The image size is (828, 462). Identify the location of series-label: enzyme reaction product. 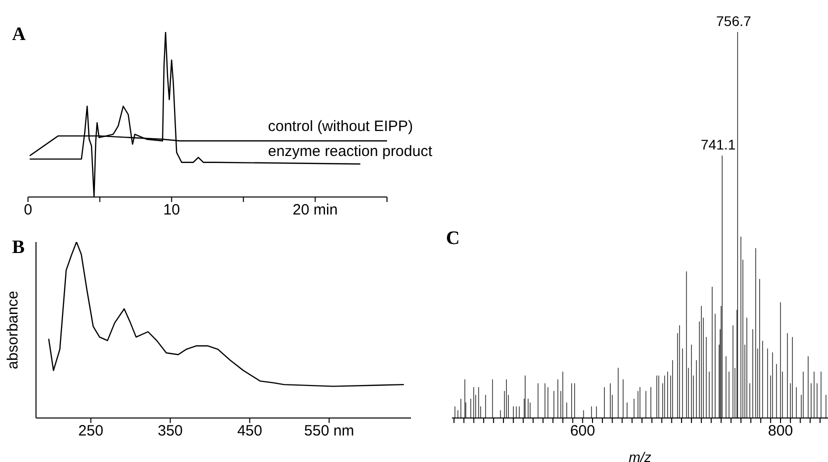
(350, 151).